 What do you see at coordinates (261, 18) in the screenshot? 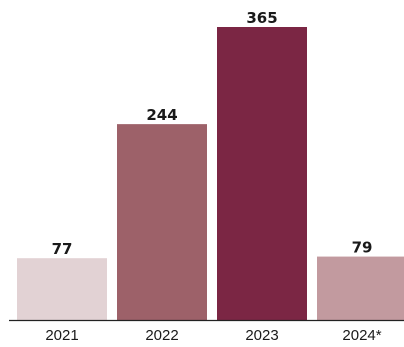
I see `data-label-2023: 365` at bounding box center [261, 18].